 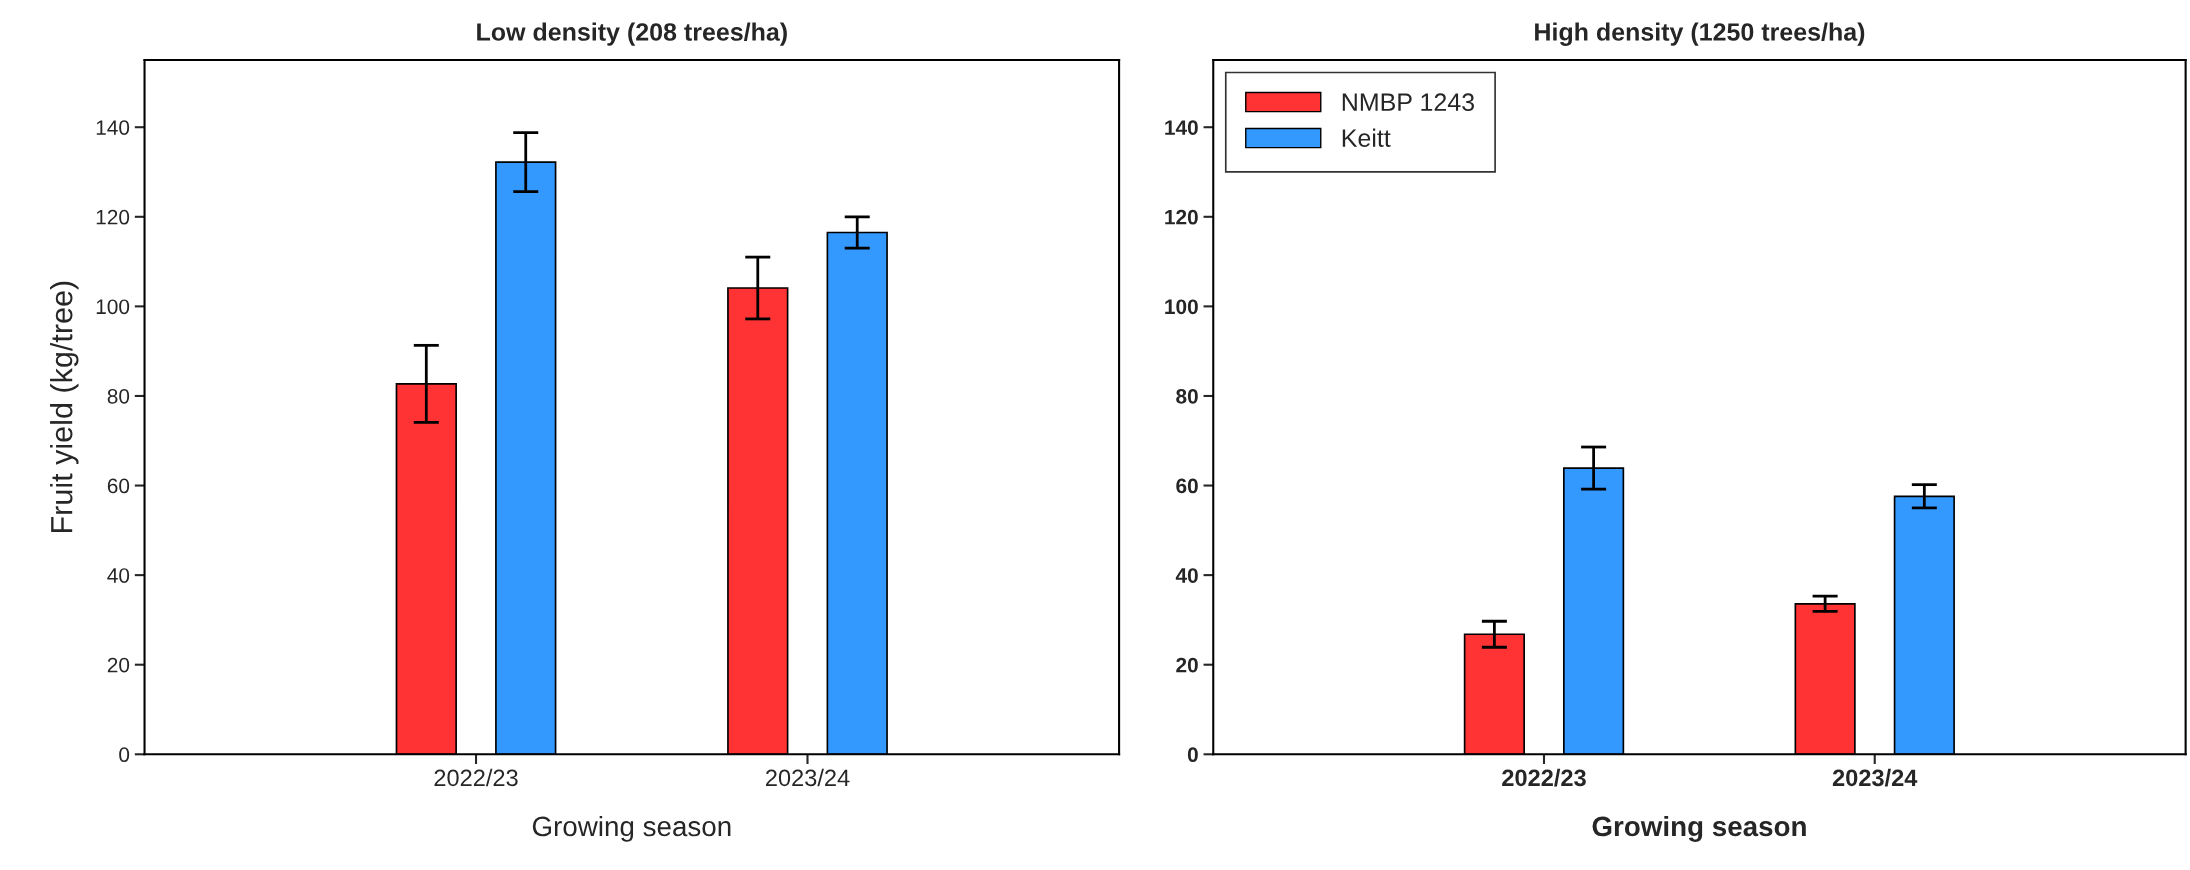 What do you see at coordinates (64, 406) in the screenshot?
I see `y-axis-title: Fruit yield (kg/tree)` at bounding box center [64, 406].